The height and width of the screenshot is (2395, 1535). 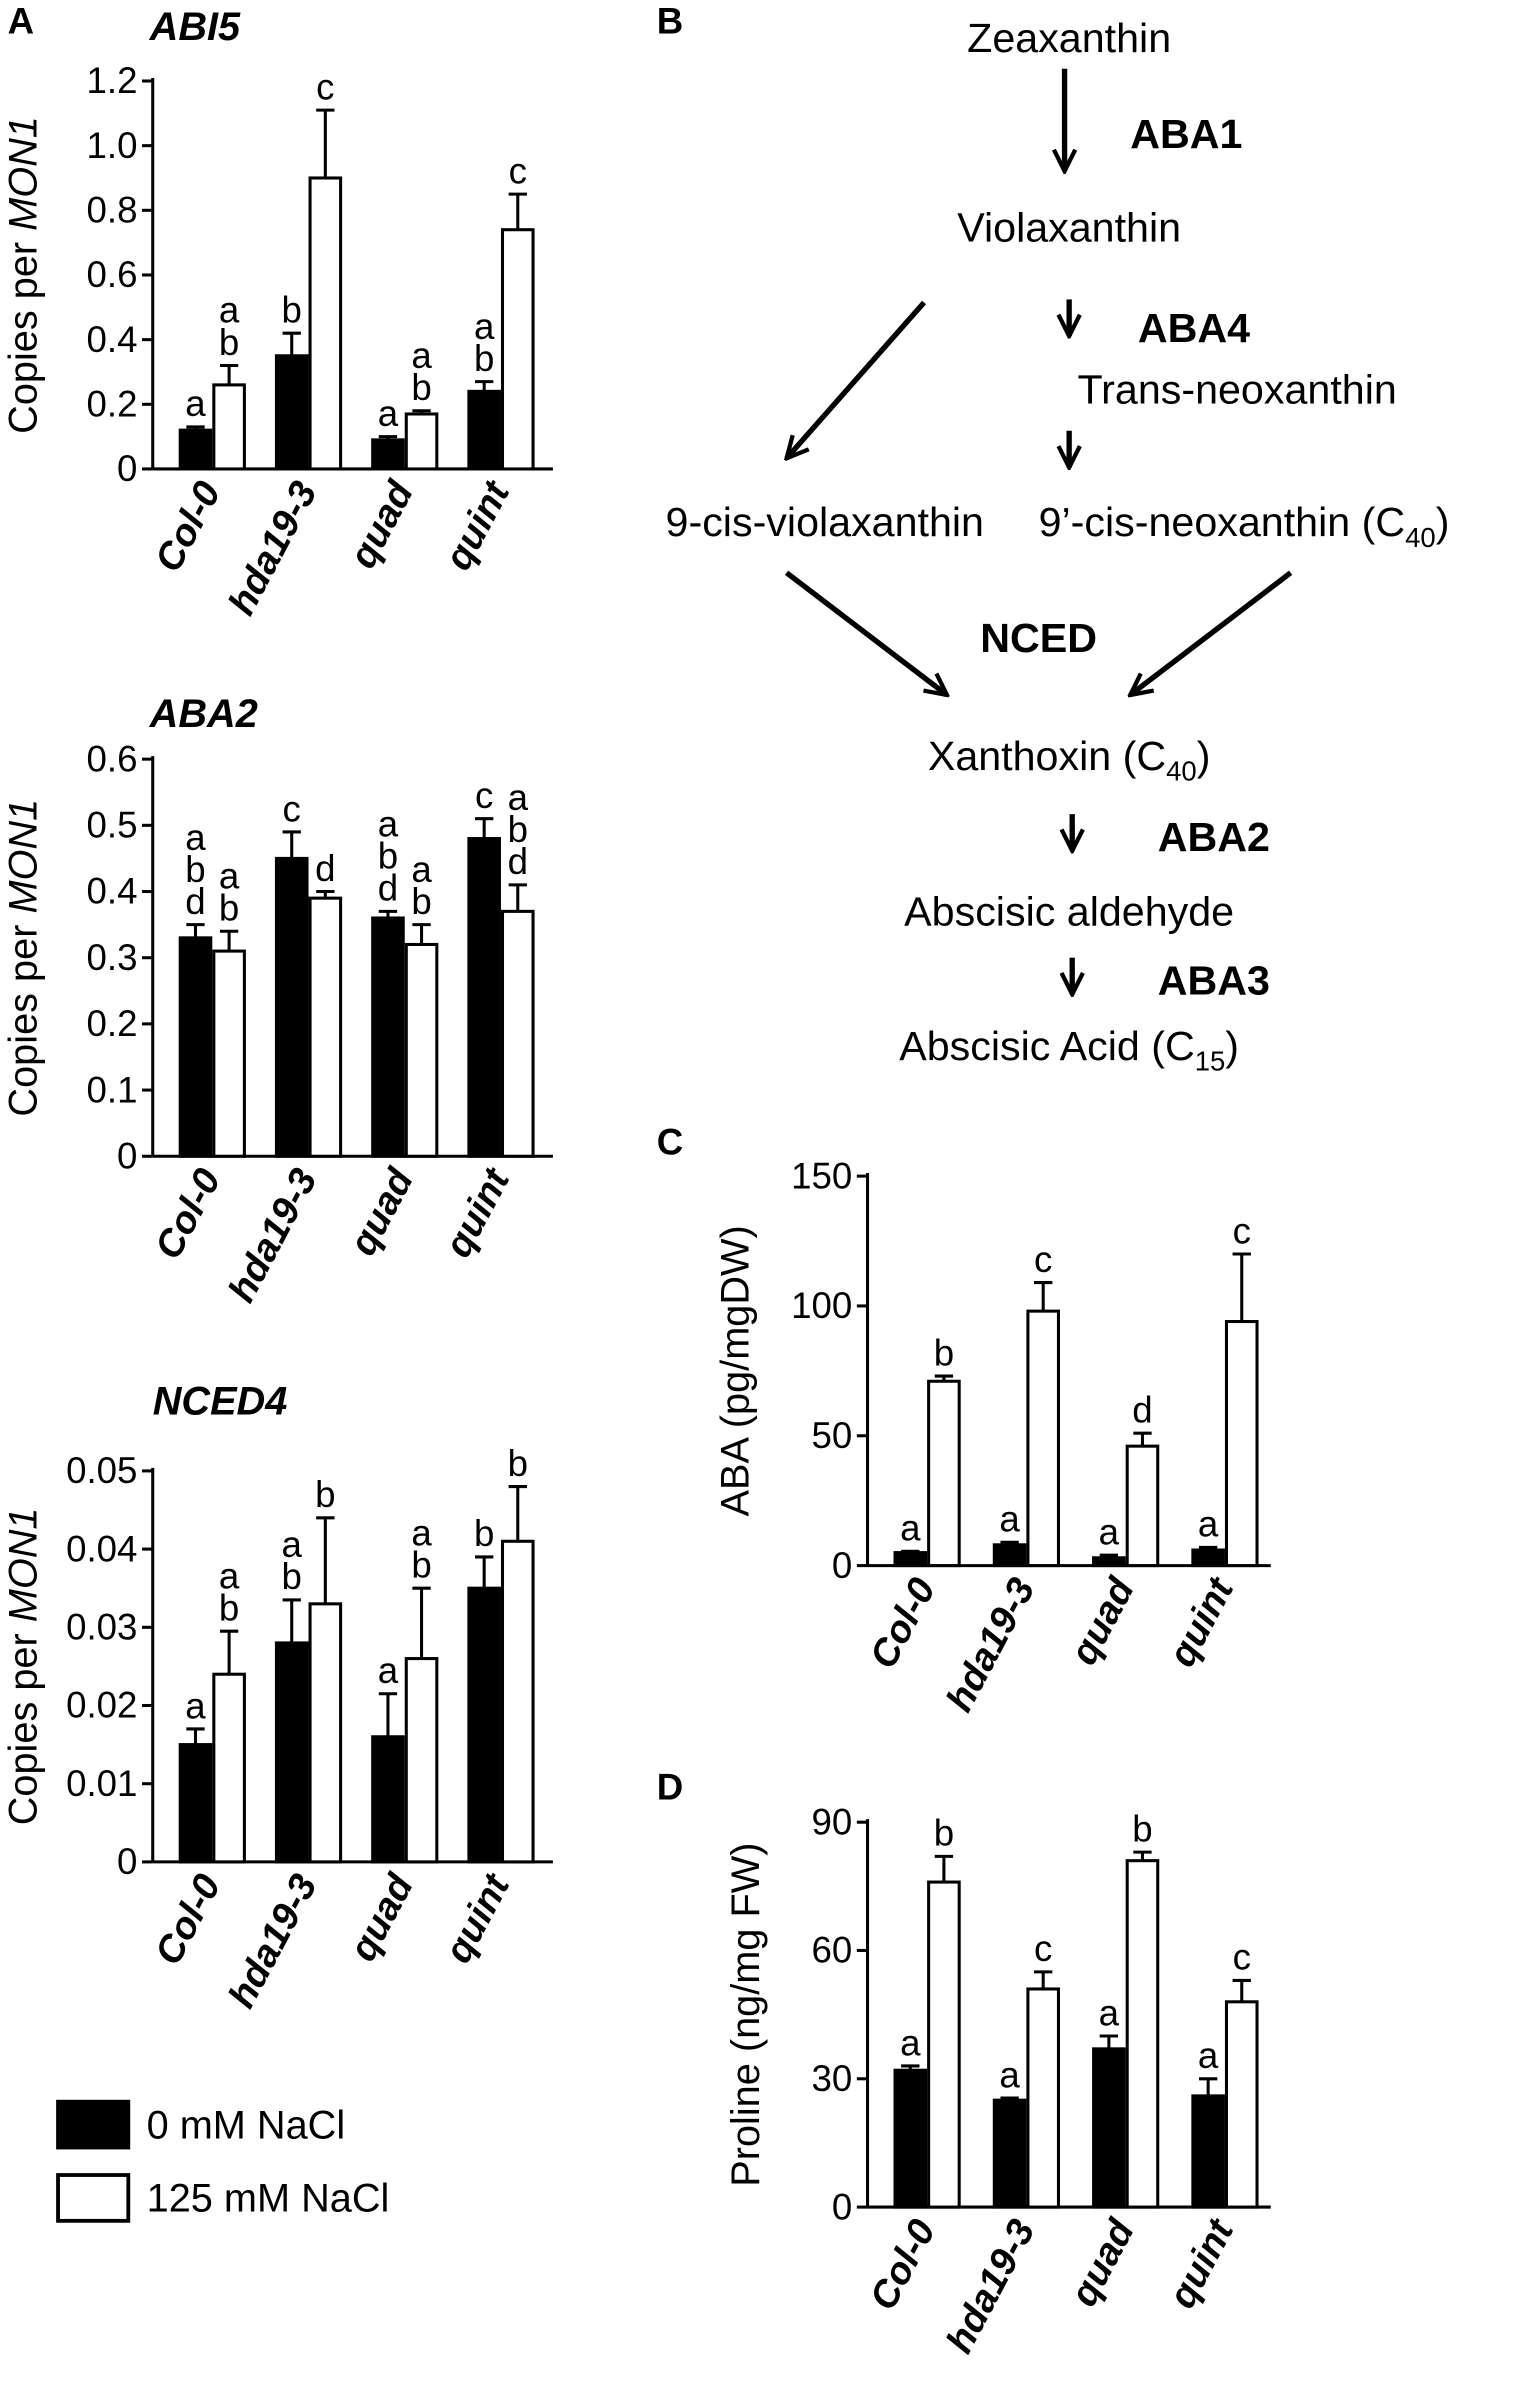 I want to click on y-tick-label: 0.2, so click(x=112, y=404).